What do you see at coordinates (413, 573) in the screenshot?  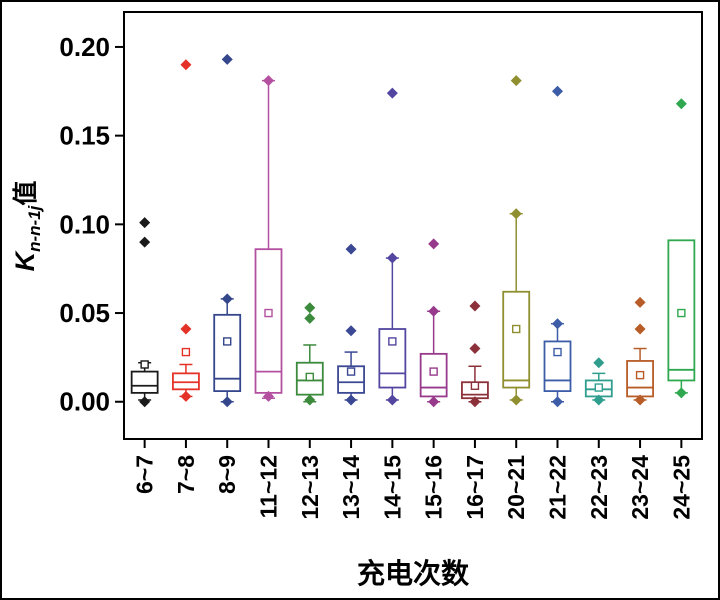 I see `x-axis-title: 充电次数` at bounding box center [413, 573].